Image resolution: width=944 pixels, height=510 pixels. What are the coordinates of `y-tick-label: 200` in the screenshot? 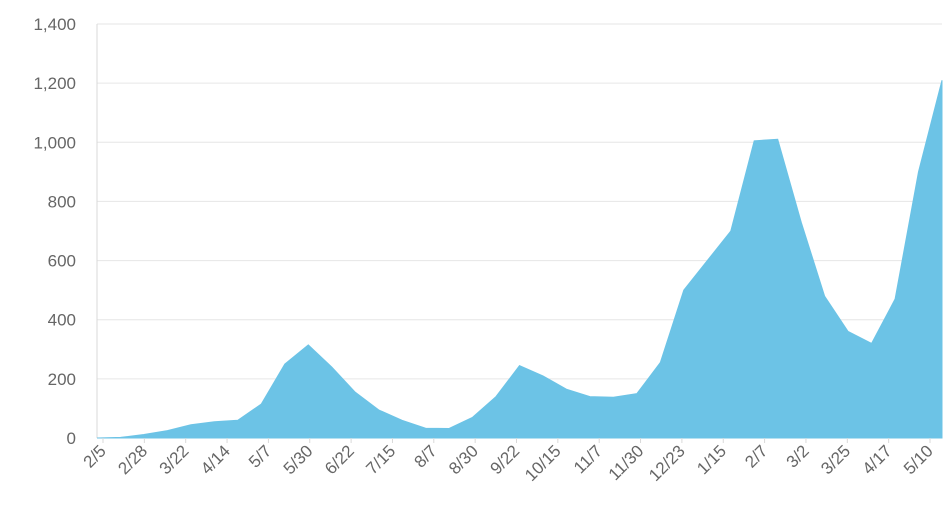 It's located at (62, 379).